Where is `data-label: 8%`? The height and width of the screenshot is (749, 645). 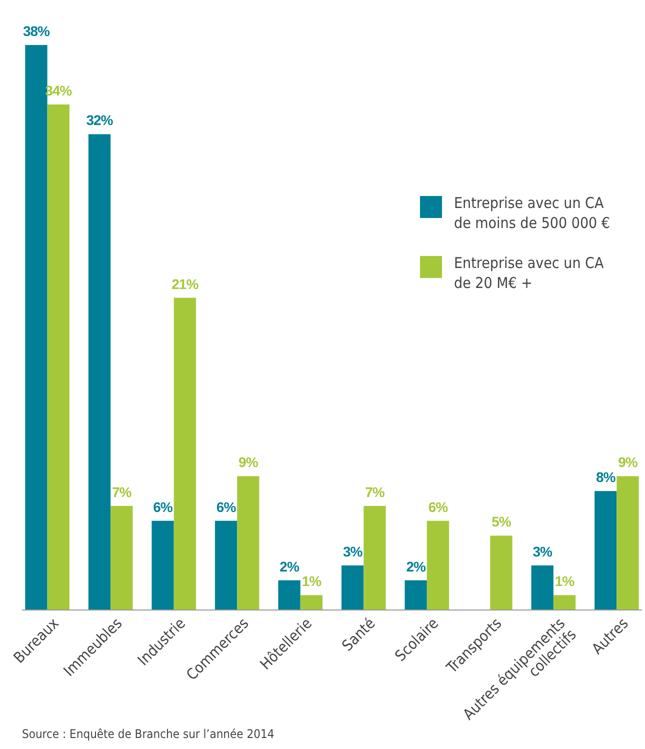
data-label: 8% is located at coordinates (606, 477).